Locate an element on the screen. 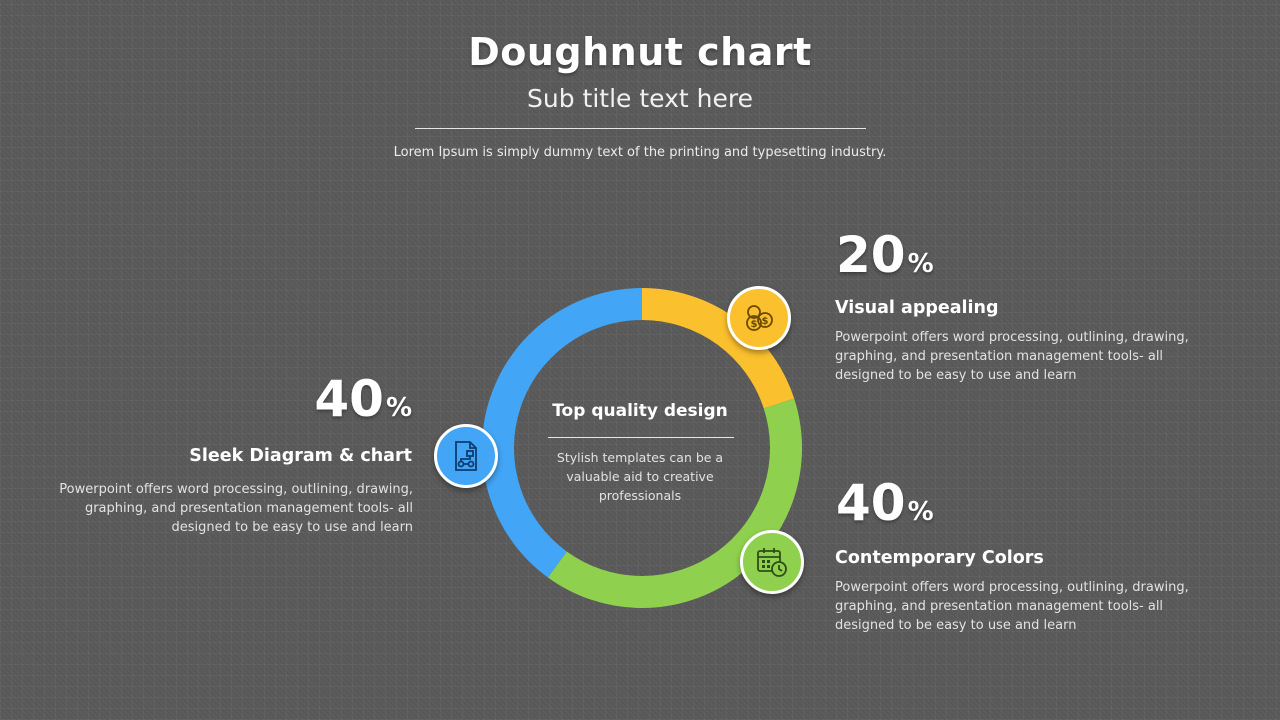  contemporary-colors-percent: 40% is located at coordinates (885, 503).